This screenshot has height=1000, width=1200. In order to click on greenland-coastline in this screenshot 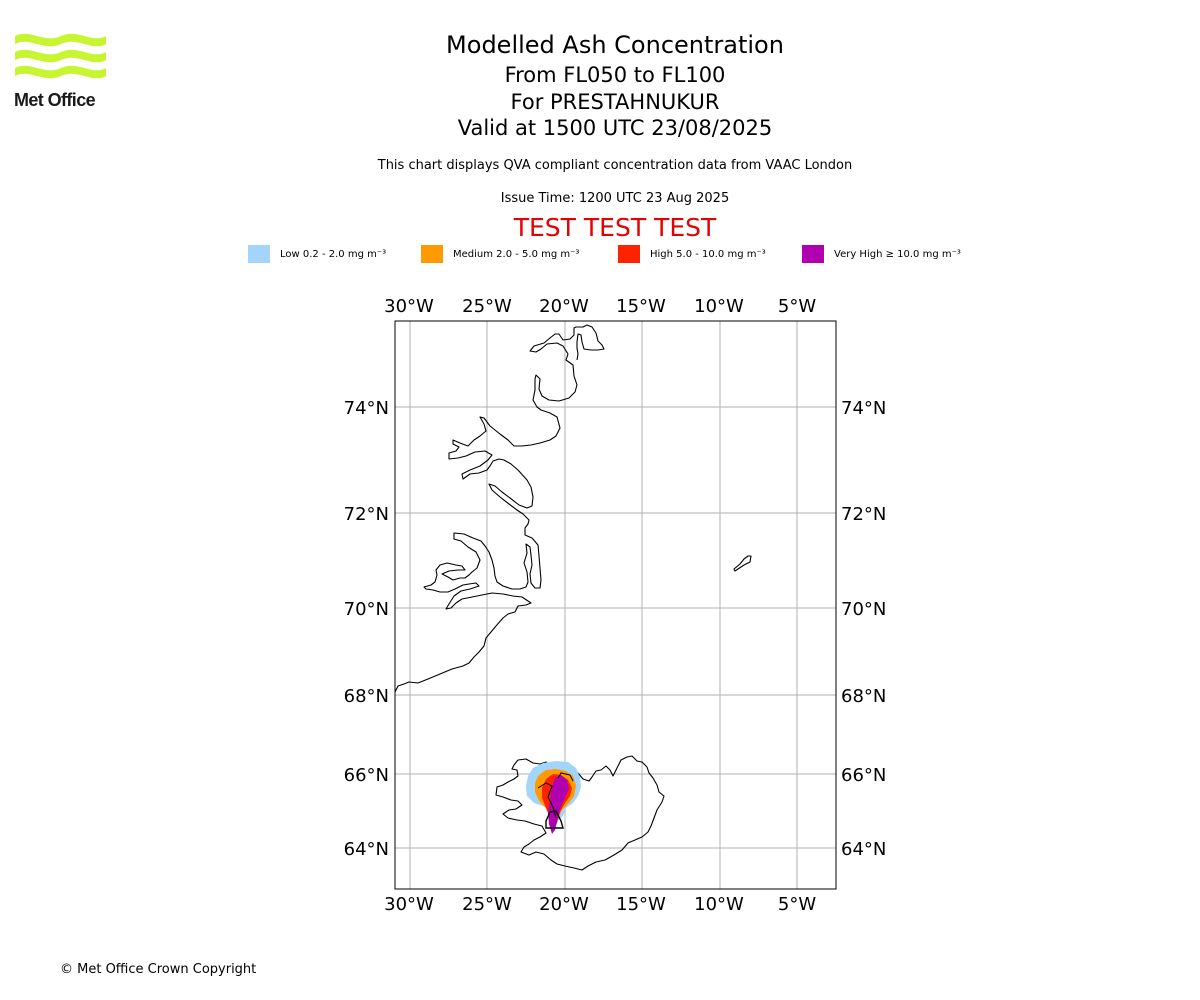, I will do `click(500, 508)`.